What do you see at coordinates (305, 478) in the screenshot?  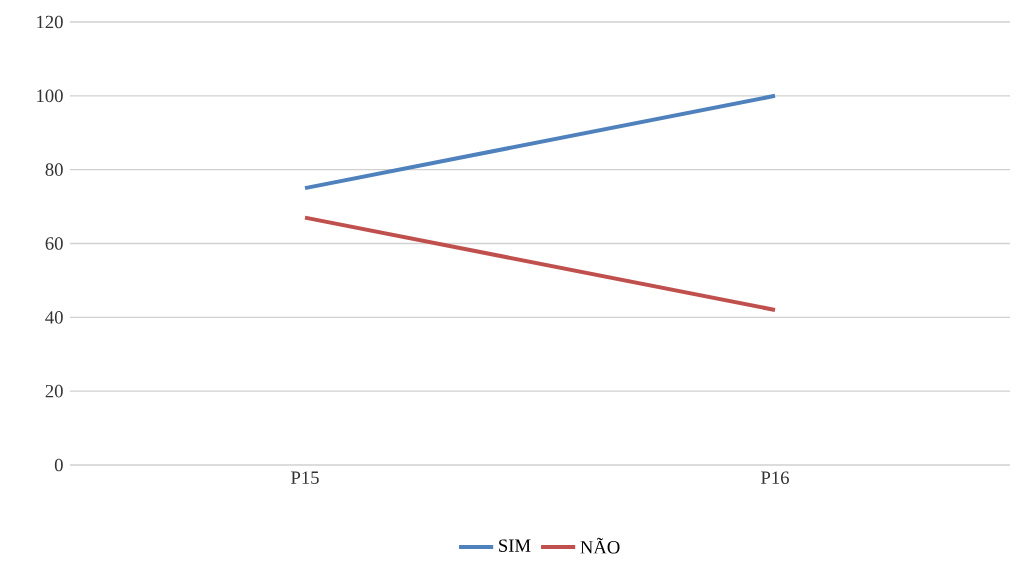 I see `x-tick-label: P15` at bounding box center [305, 478].